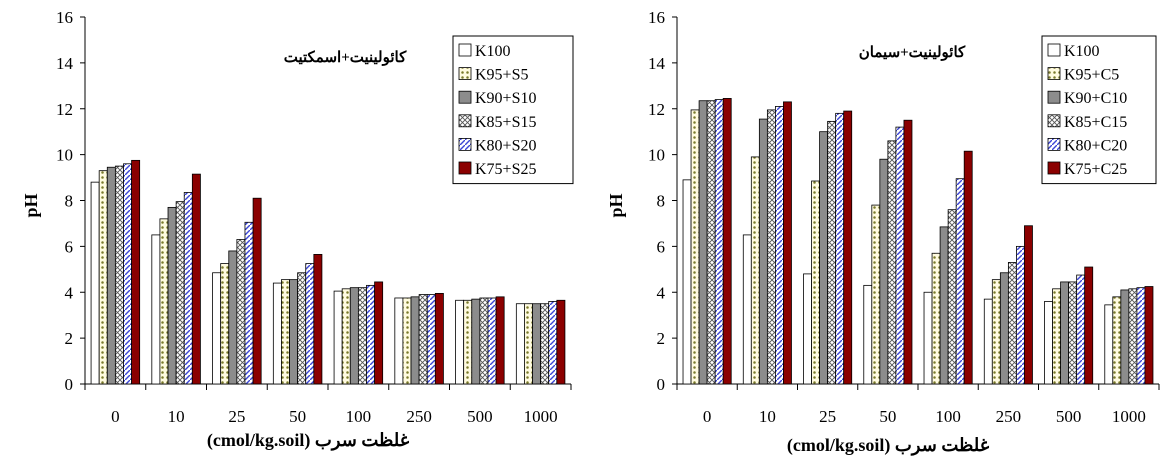 This screenshot has height=463, width=1164. Describe the element at coordinates (64, 109) in the screenshot. I see `y-tick-label: 12` at that location.